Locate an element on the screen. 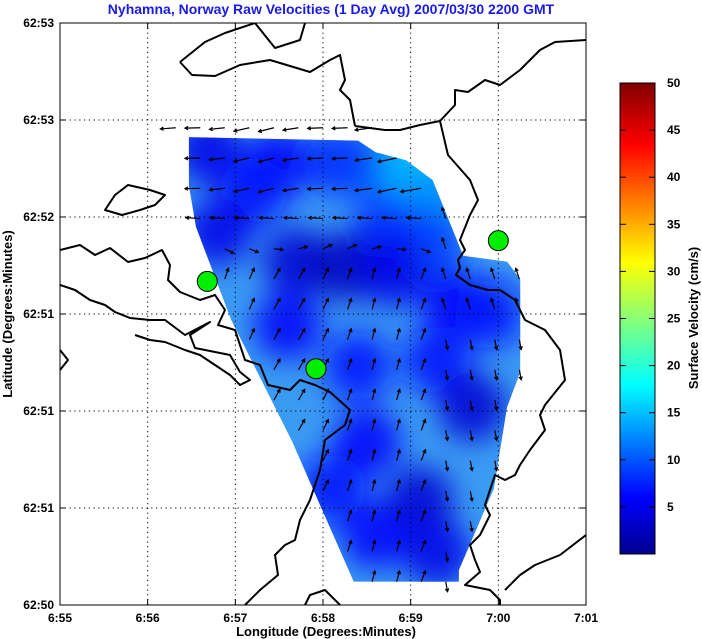  colorbar-tick-label: 15 is located at coordinates (674, 413).